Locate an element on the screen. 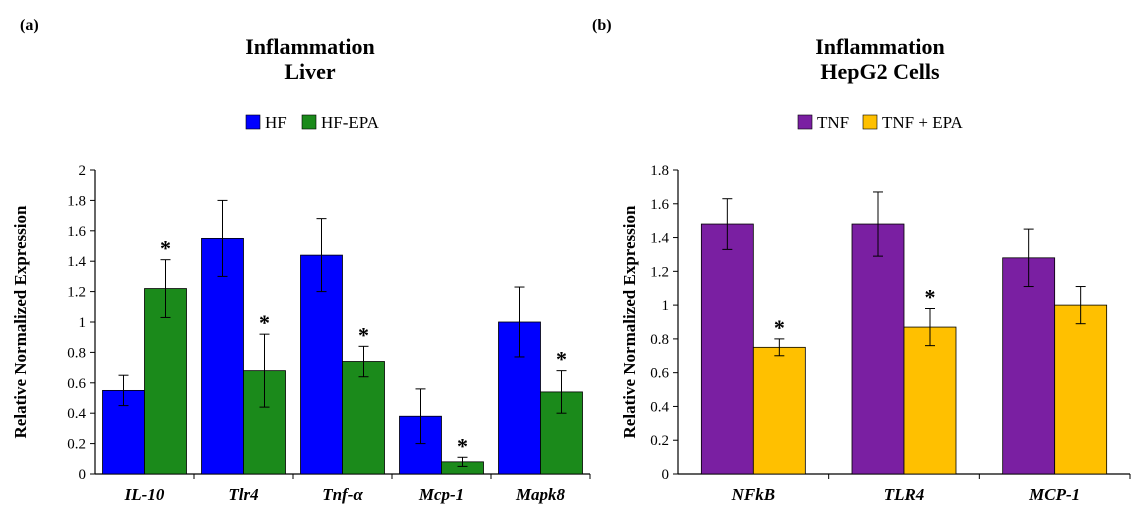 The height and width of the screenshot is (518, 1142). panel-label: (a) is located at coordinates (29, 25).